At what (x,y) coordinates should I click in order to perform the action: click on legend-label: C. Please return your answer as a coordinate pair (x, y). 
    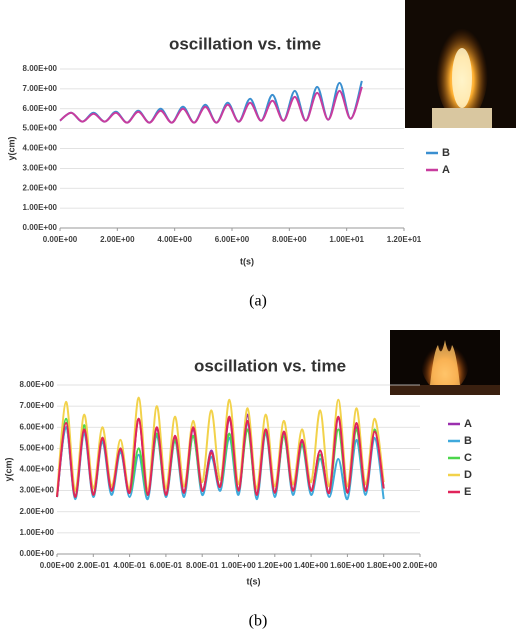
    Looking at the image, I should click on (468, 458).